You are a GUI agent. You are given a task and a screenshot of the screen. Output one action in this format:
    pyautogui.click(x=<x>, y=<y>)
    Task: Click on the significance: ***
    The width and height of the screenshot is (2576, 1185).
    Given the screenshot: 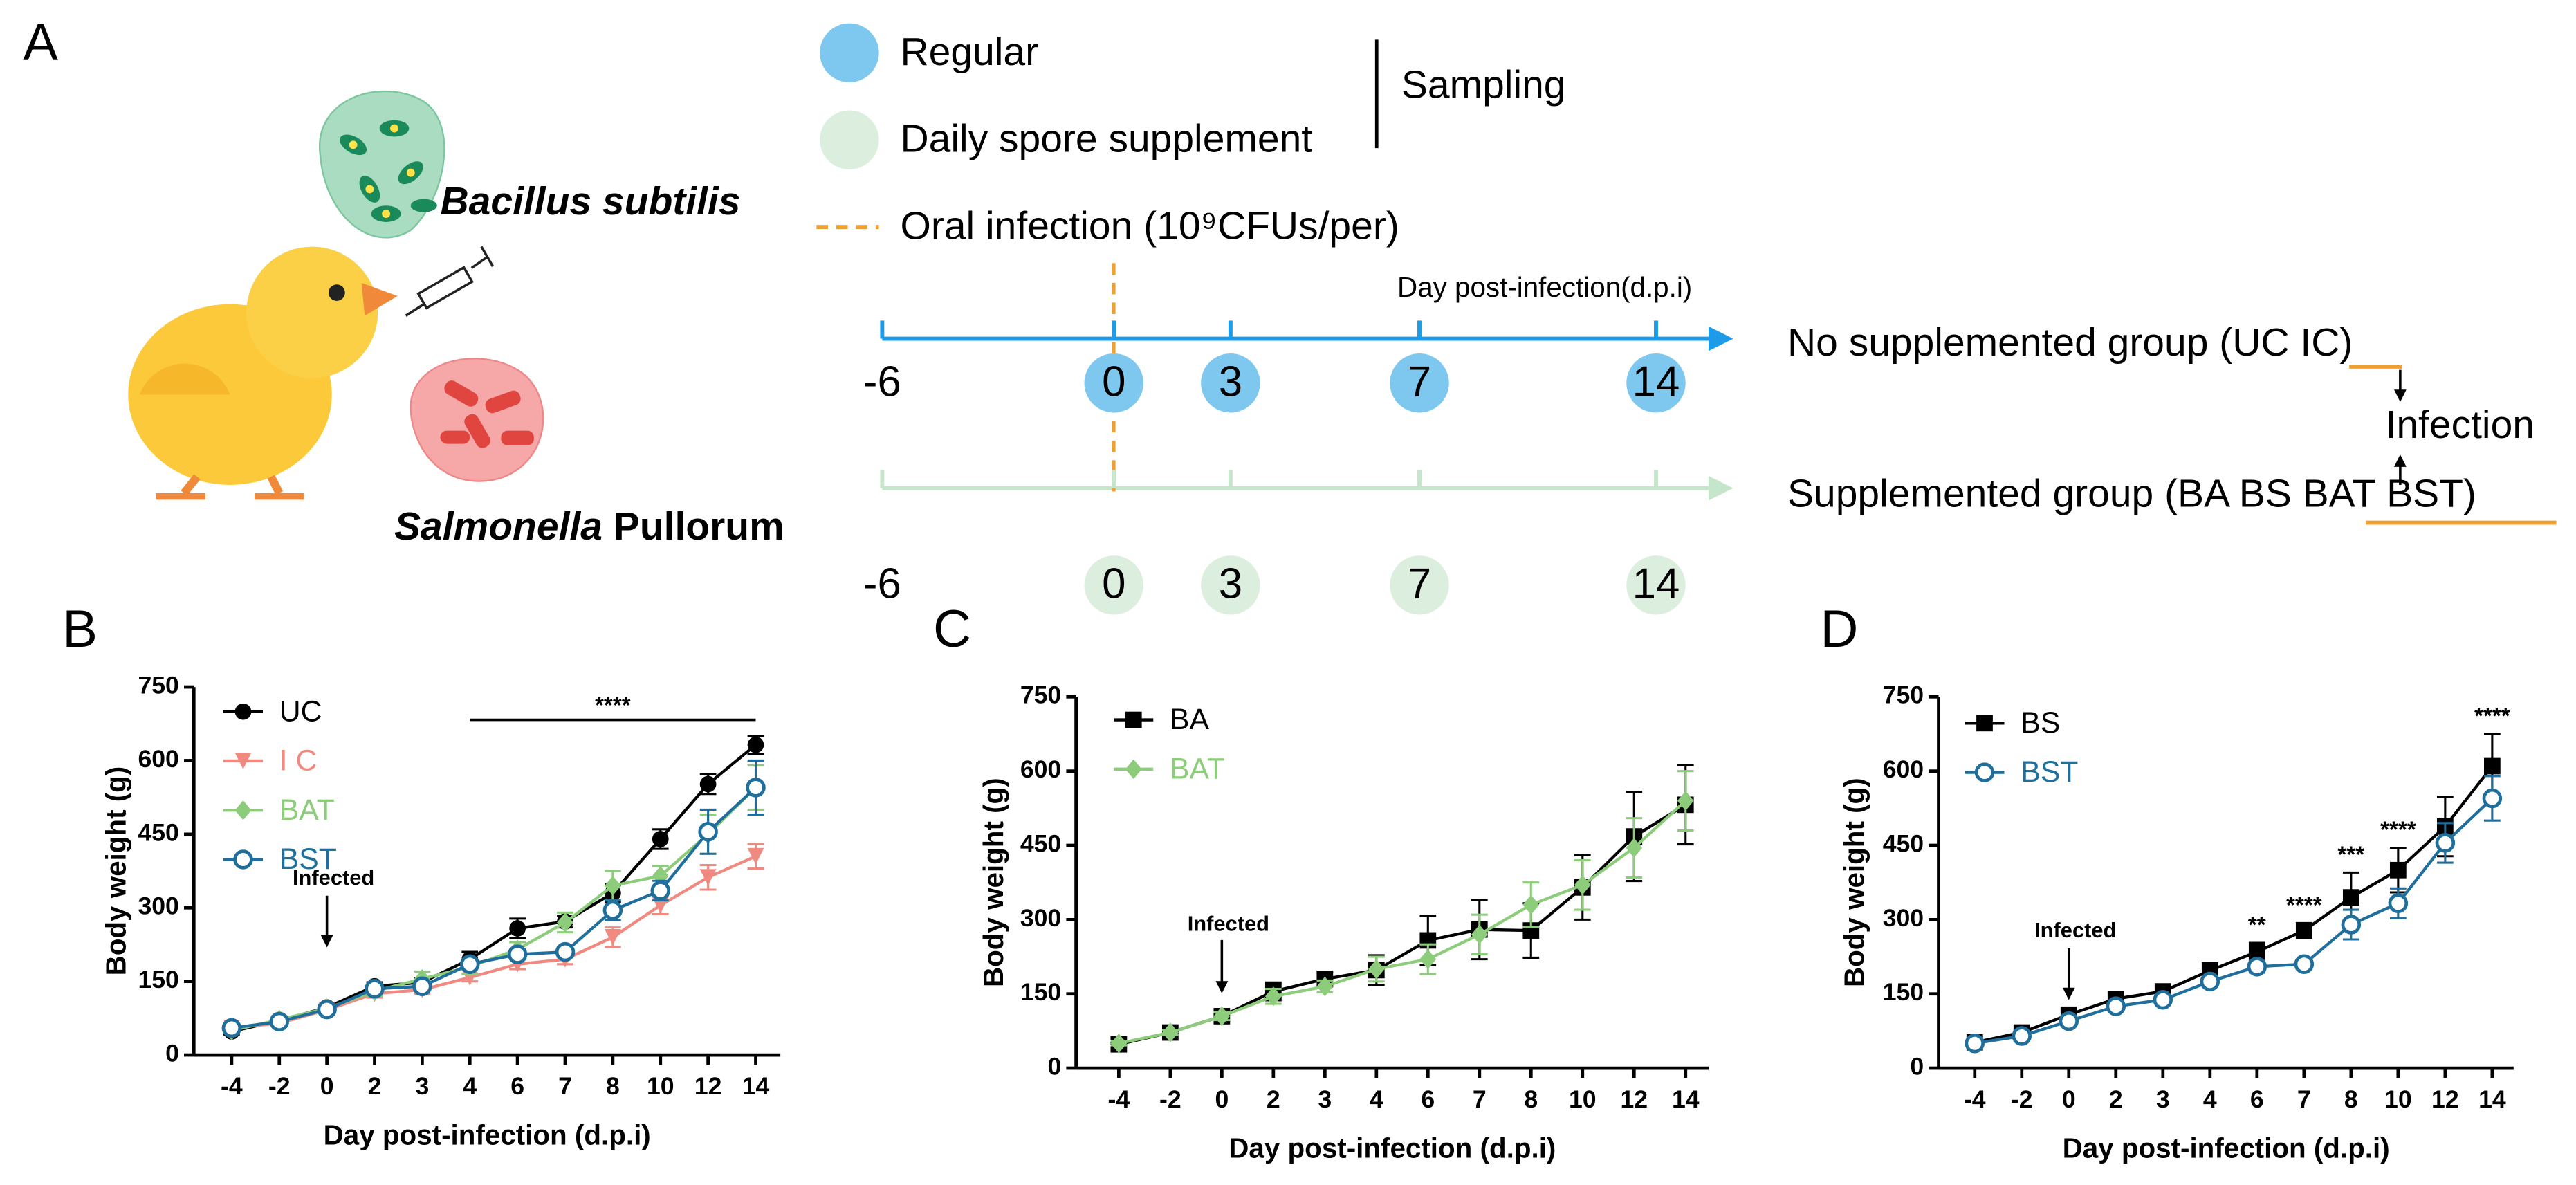 What is the action you would take?
    pyautogui.click(x=2350, y=854)
    